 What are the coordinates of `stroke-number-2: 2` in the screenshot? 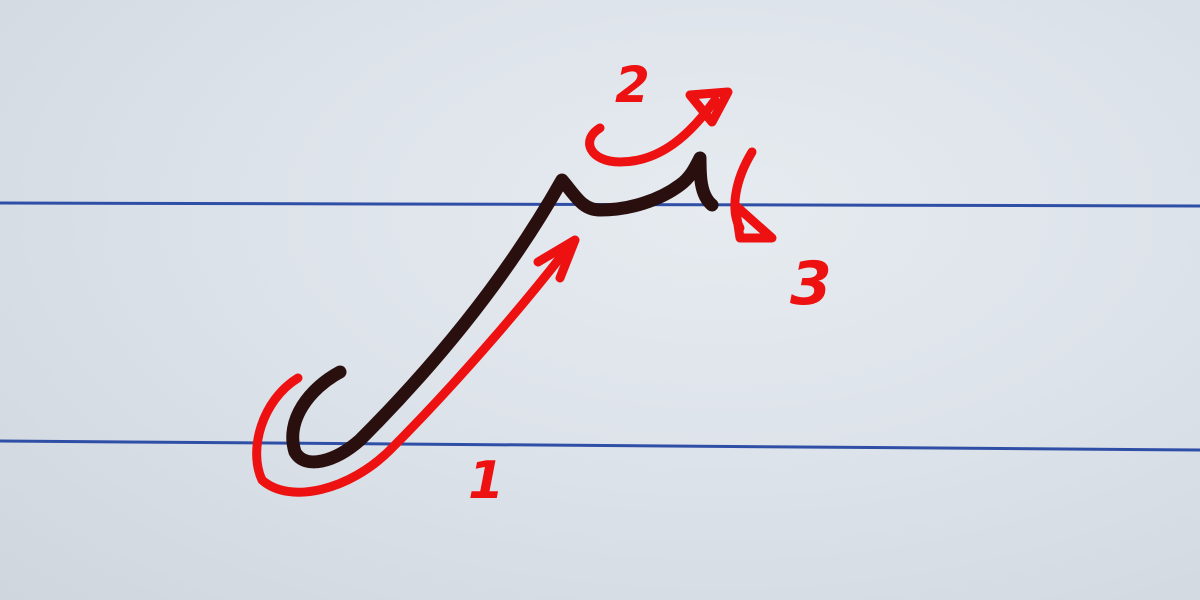 It's located at (632, 85).